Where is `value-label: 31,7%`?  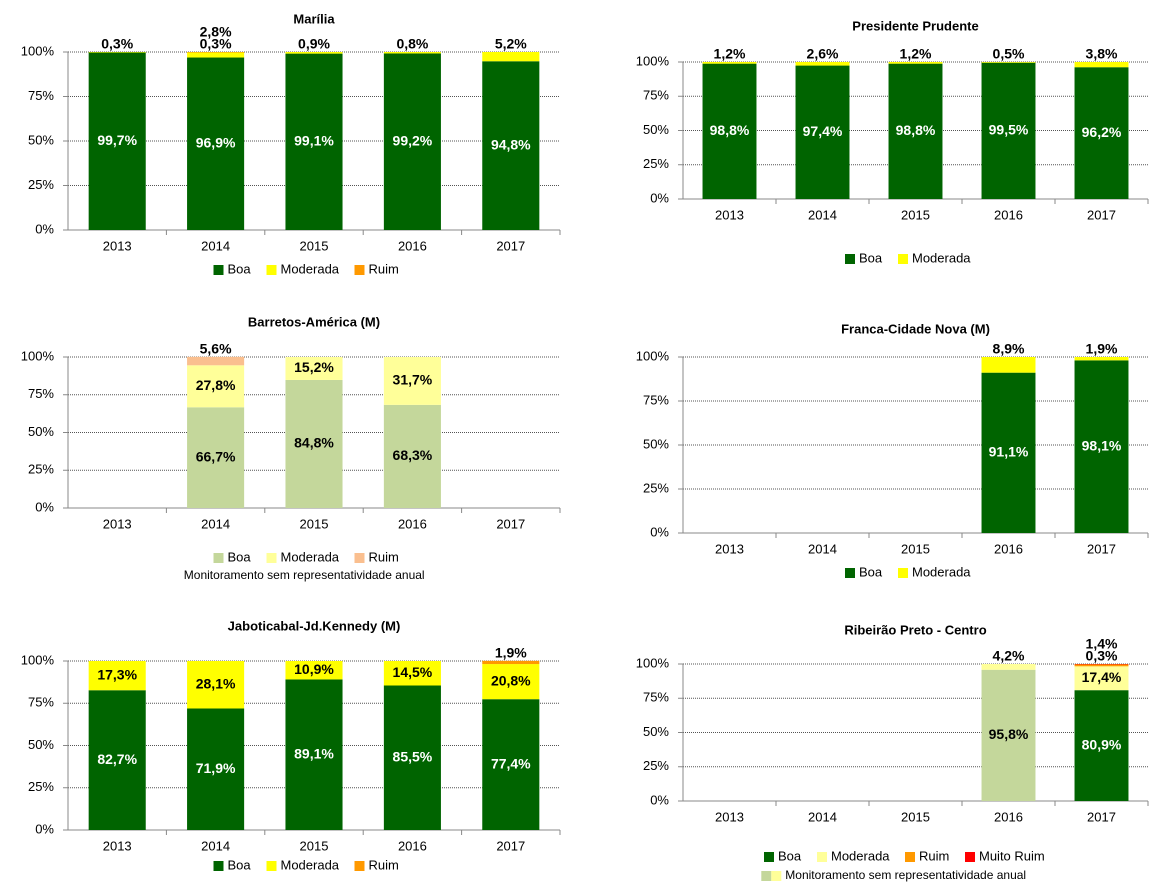 value-label: 31,7% is located at coordinates (413, 380).